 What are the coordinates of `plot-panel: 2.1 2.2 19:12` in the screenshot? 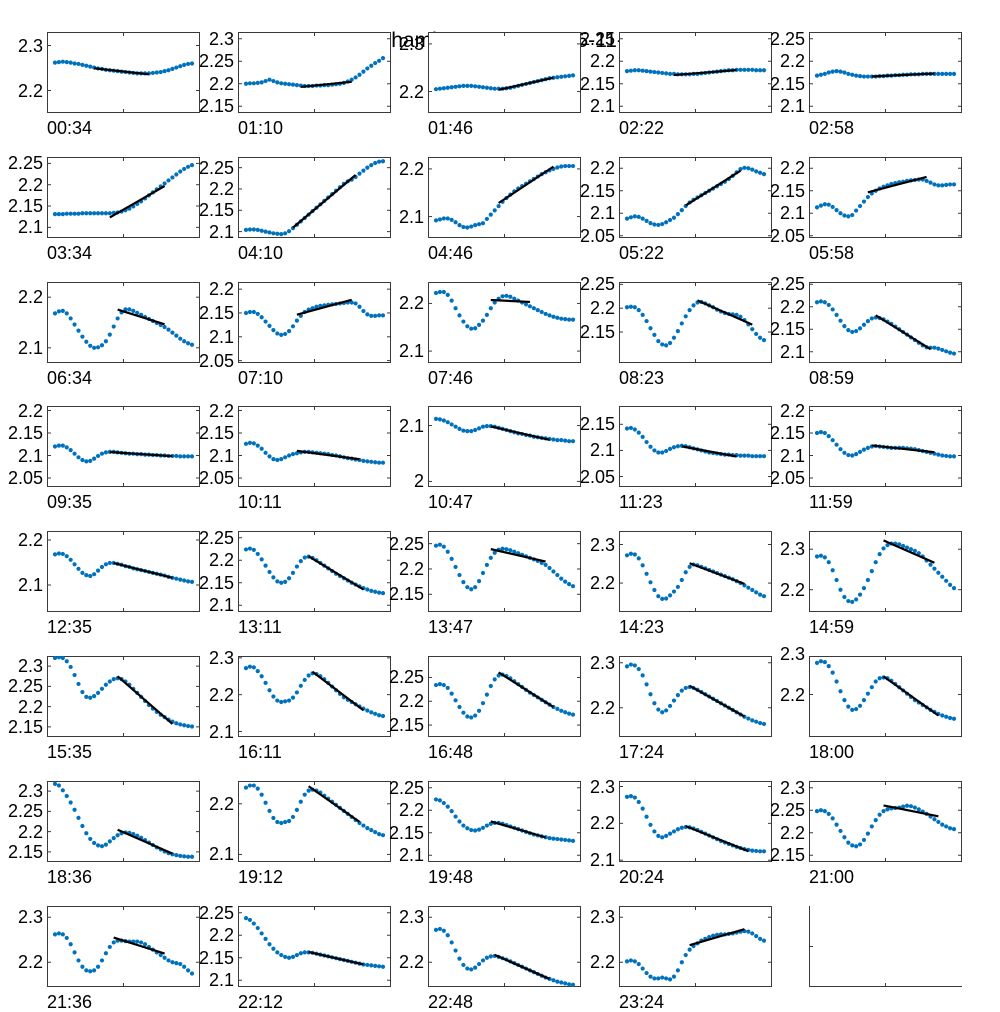 It's located at (300, 833).